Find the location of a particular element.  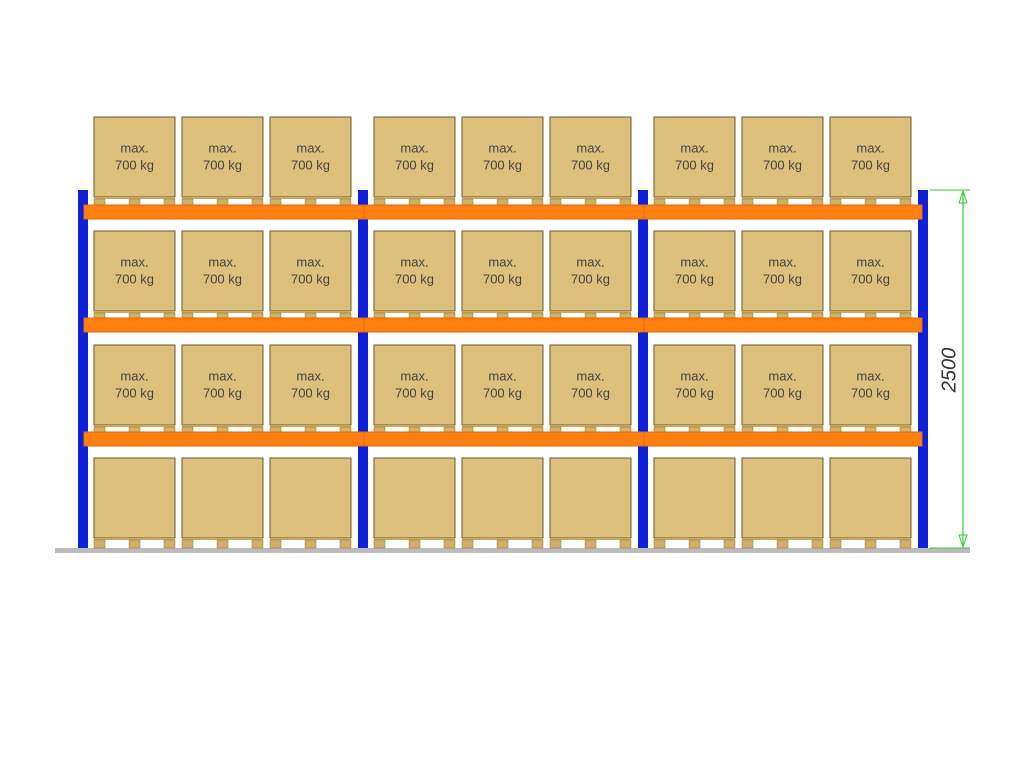

dimension: 2500 is located at coordinates (950, 369).